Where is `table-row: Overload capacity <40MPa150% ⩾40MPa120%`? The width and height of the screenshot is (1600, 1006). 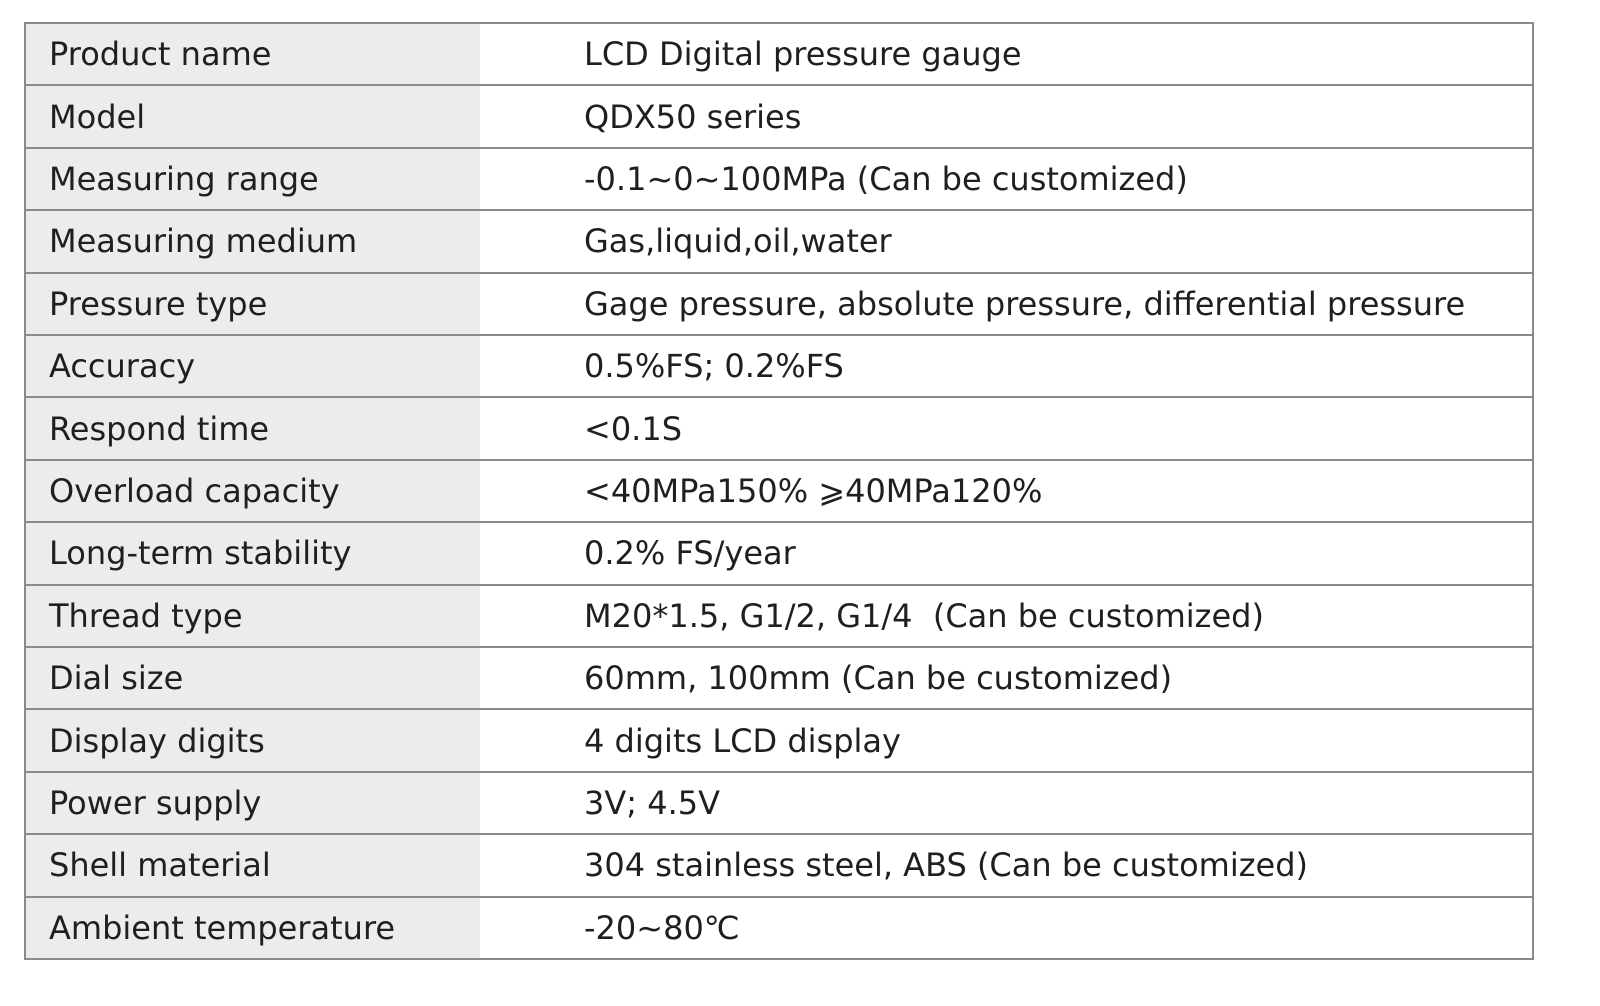
table-row: Overload capacity <40MPa150% ⩾40MPa120% is located at coordinates (779, 490).